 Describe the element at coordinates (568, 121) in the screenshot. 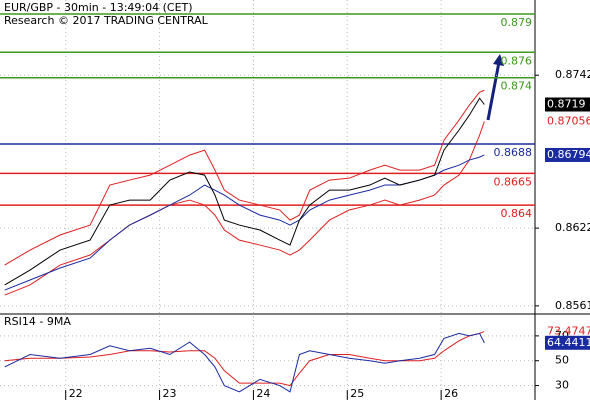

I see `end-label: 0.87056` at that location.